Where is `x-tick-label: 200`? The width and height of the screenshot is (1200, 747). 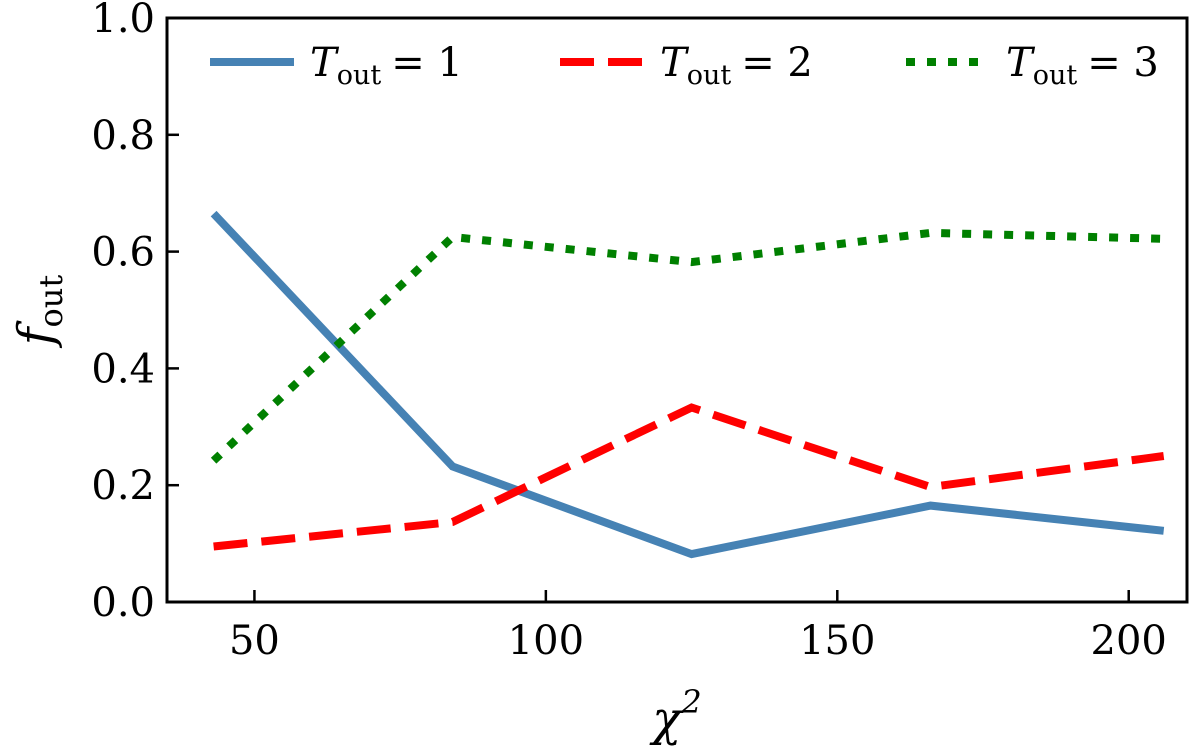
x-tick-label: 200 is located at coordinates (1129, 641).